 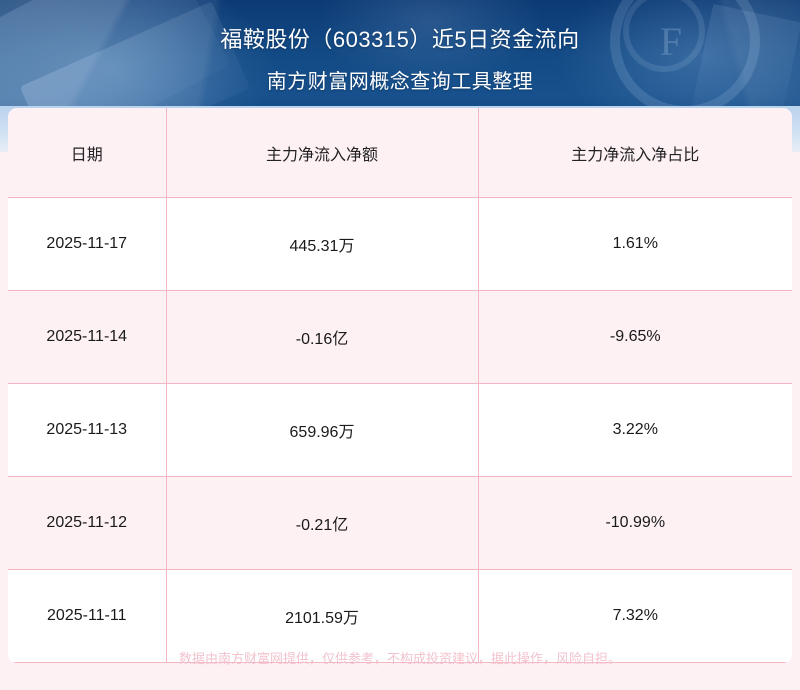 I want to click on column-header-net-amount: 主力净流入净额, so click(x=322, y=153).